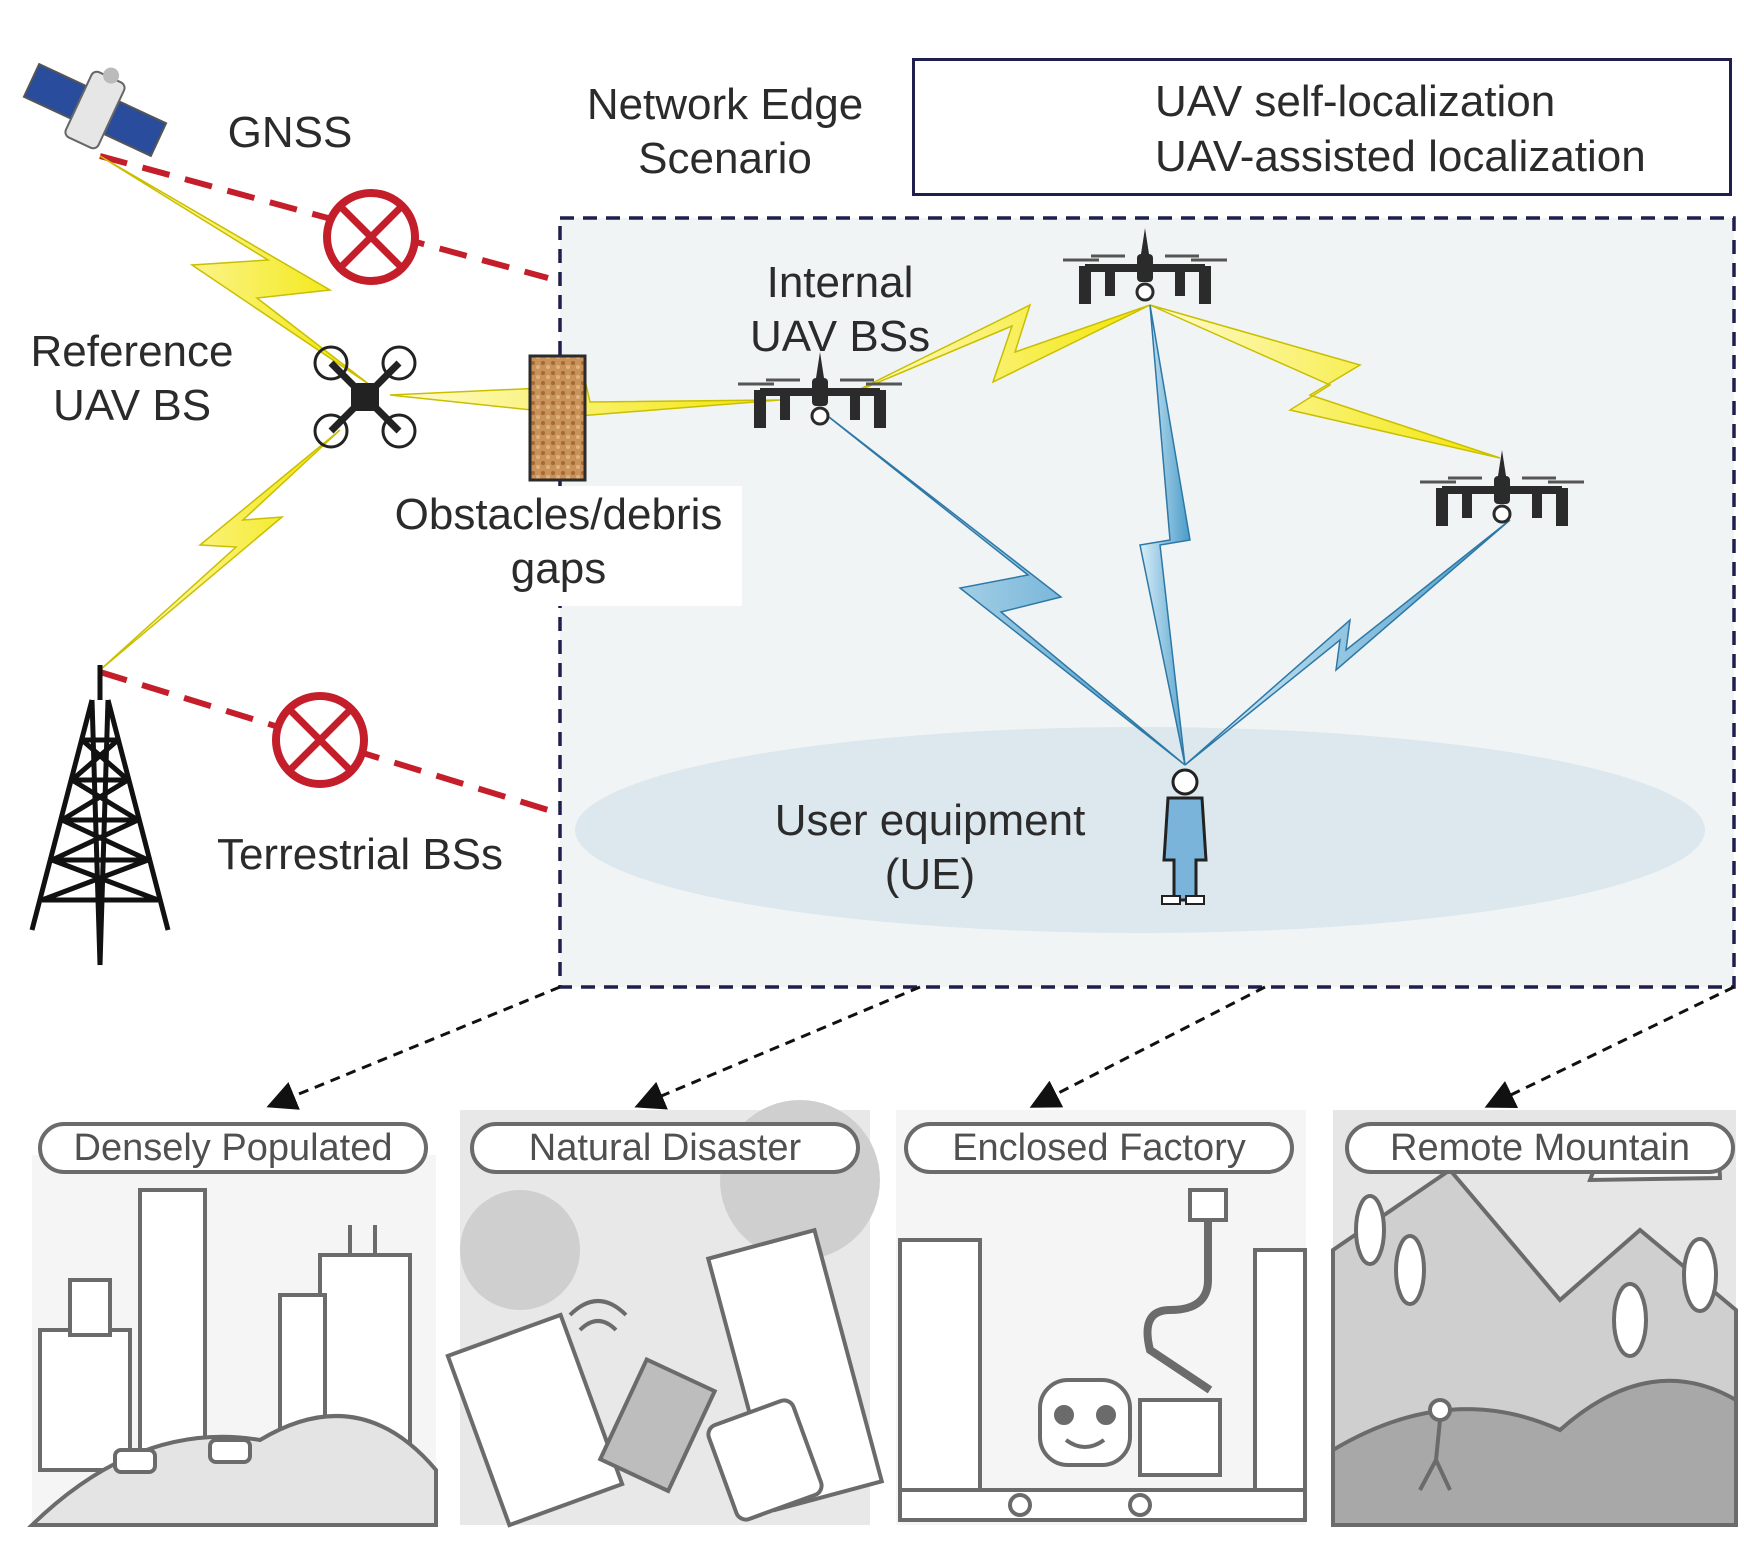 The height and width of the screenshot is (1543, 1744). What do you see at coordinates (232, 1341) in the screenshot?
I see `city-icon` at bounding box center [232, 1341].